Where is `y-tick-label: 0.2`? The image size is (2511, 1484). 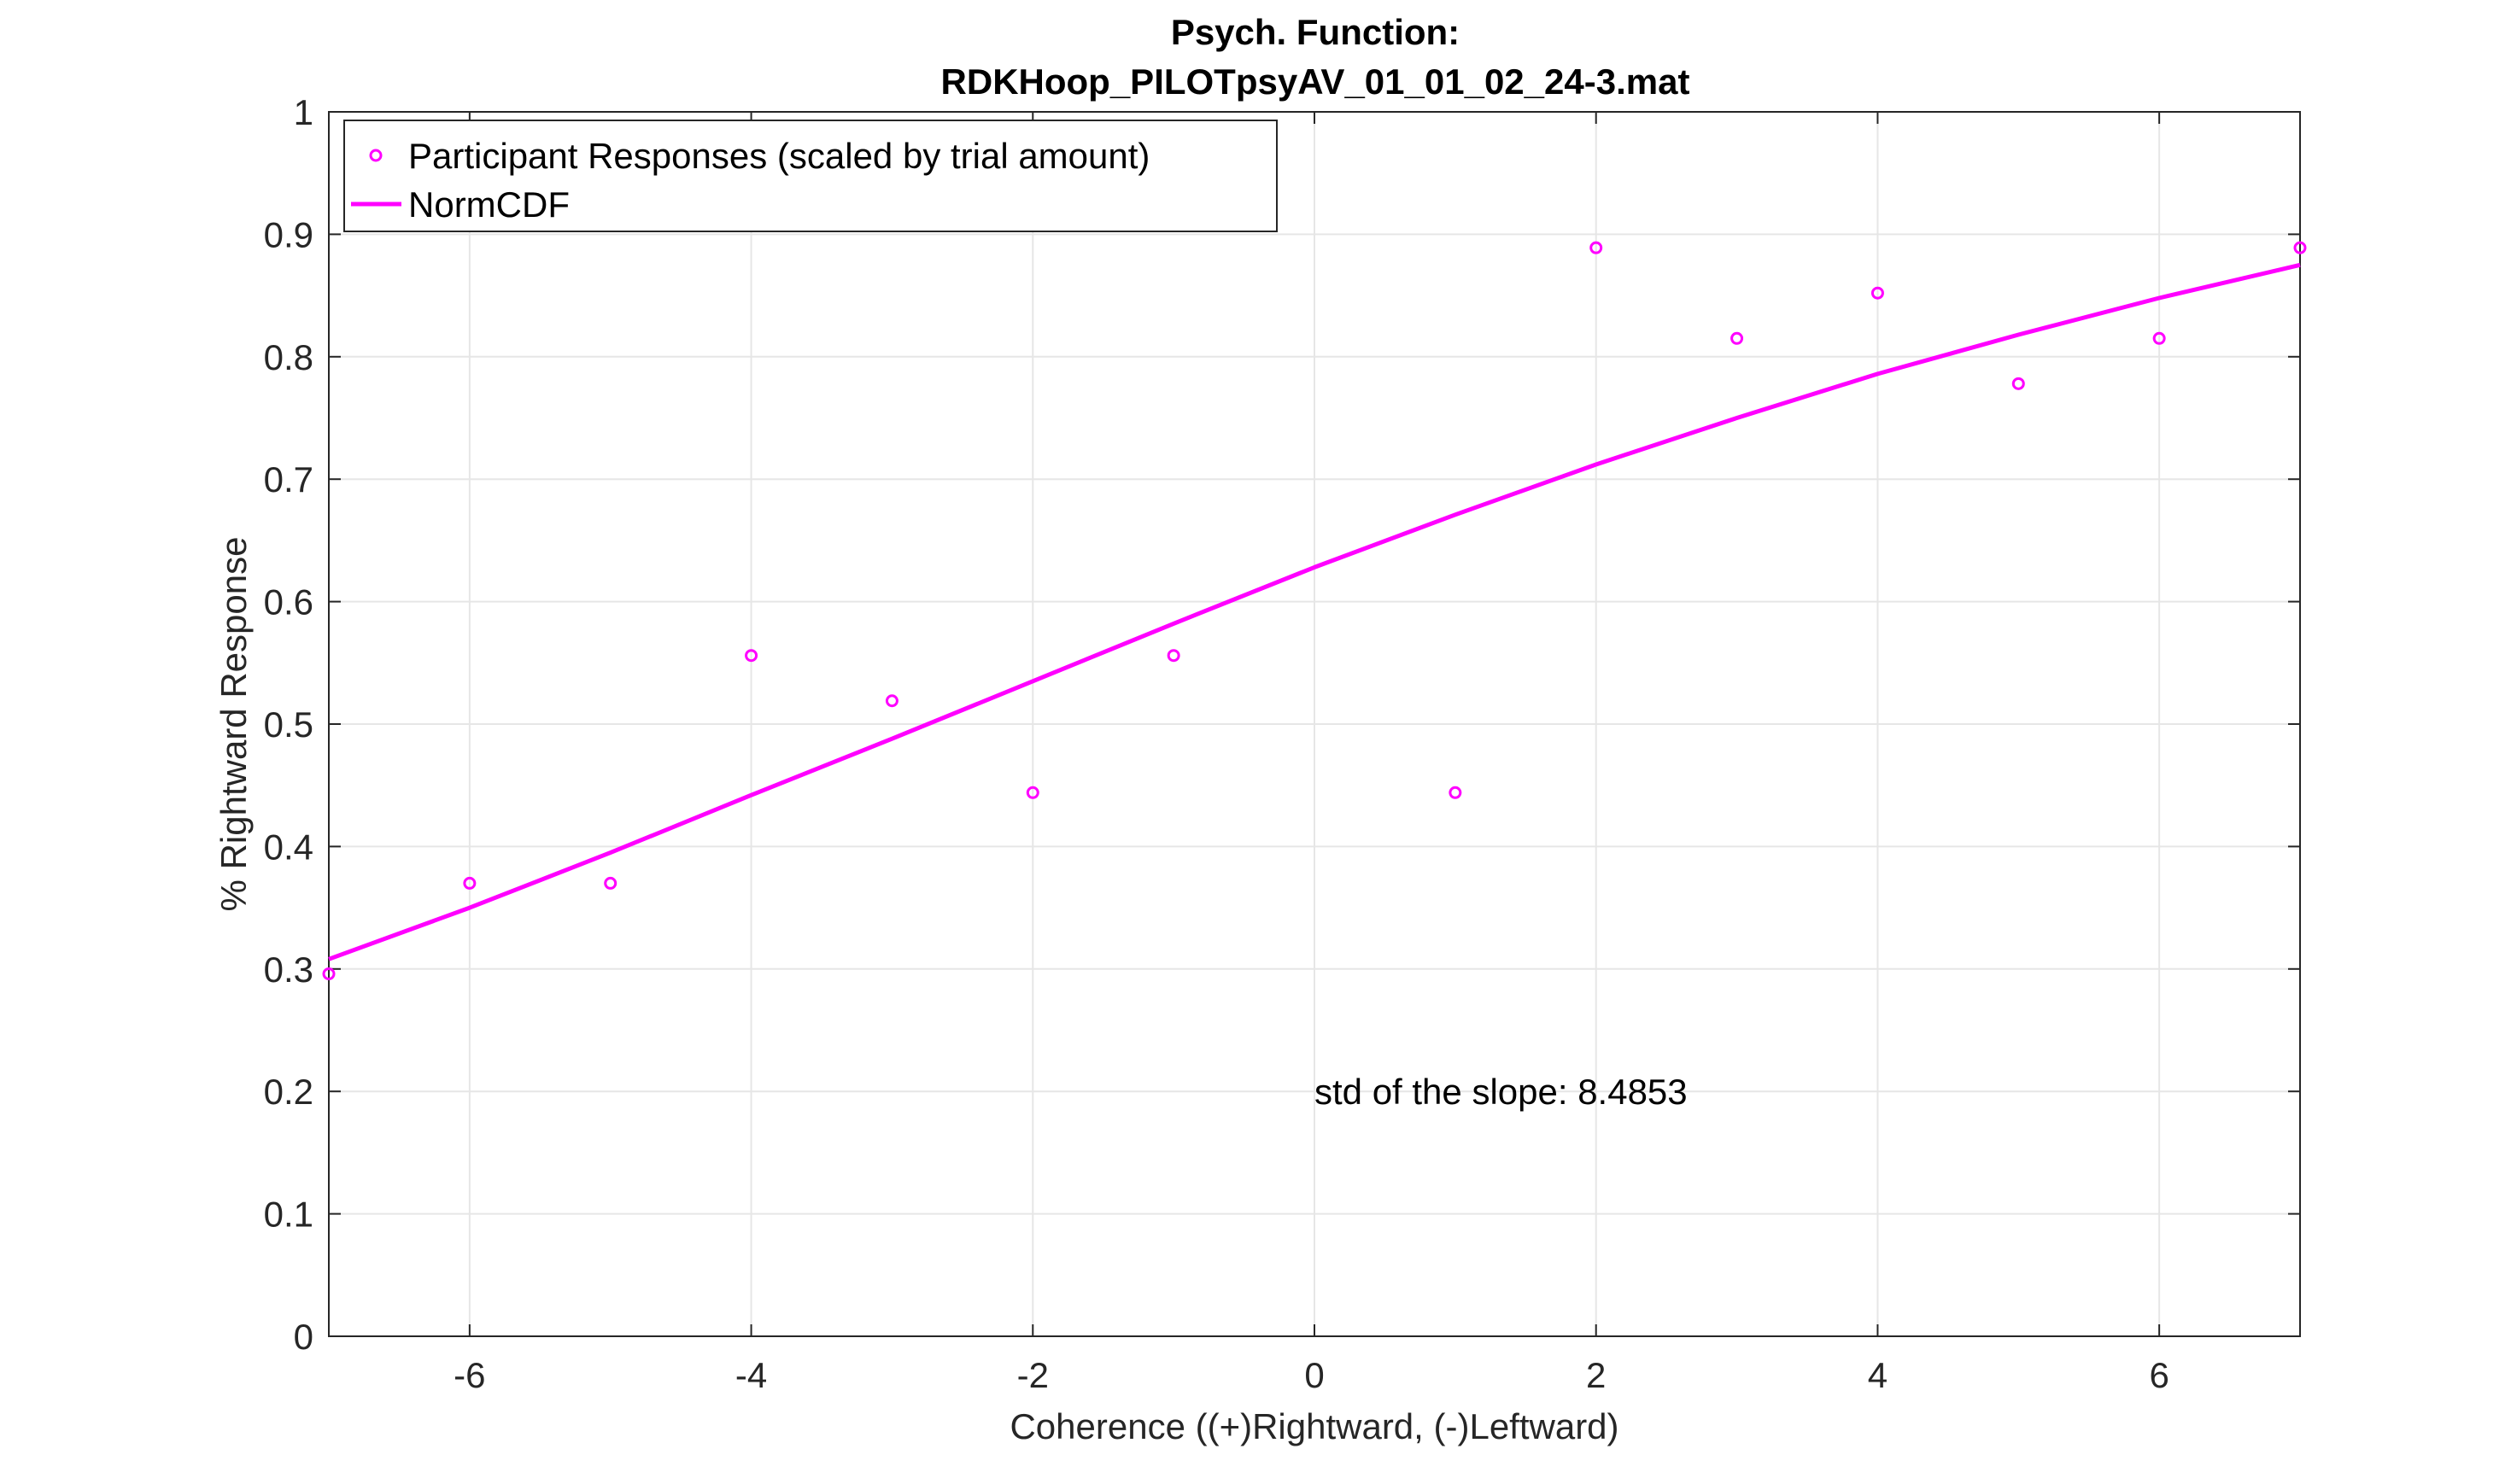
y-tick-label: 0.2 is located at coordinates (289, 1092).